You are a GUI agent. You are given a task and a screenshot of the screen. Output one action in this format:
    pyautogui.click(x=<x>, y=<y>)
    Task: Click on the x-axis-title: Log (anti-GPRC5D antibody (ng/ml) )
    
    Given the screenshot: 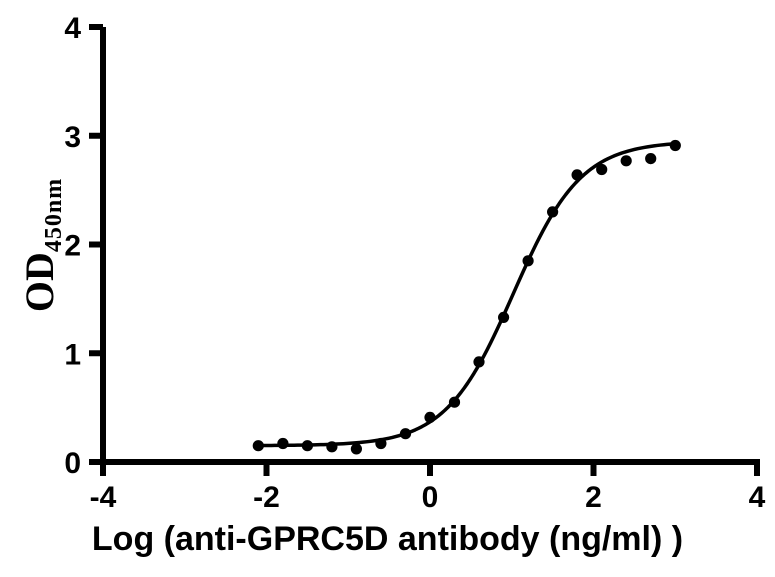 What is the action you would take?
    pyautogui.click(x=387, y=539)
    